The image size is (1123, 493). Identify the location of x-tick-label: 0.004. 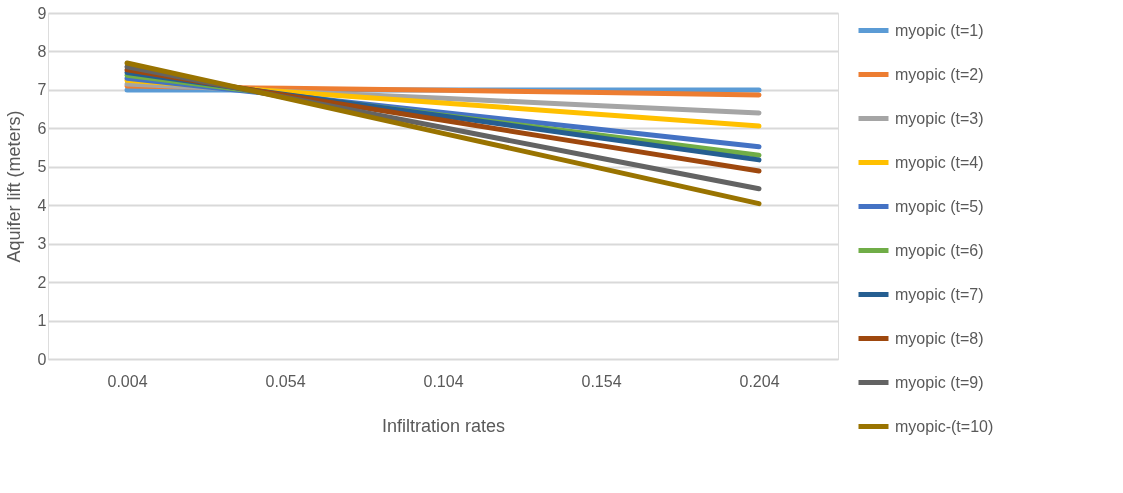
(127, 381).